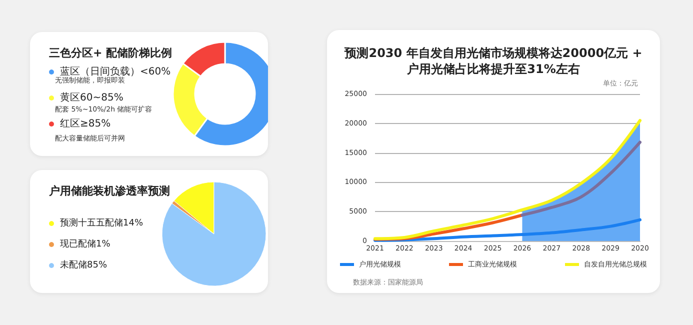 This screenshot has height=325, width=693. What do you see at coordinates (85, 244) in the screenshot?
I see `legend-label: 现已配储1%` at bounding box center [85, 244].